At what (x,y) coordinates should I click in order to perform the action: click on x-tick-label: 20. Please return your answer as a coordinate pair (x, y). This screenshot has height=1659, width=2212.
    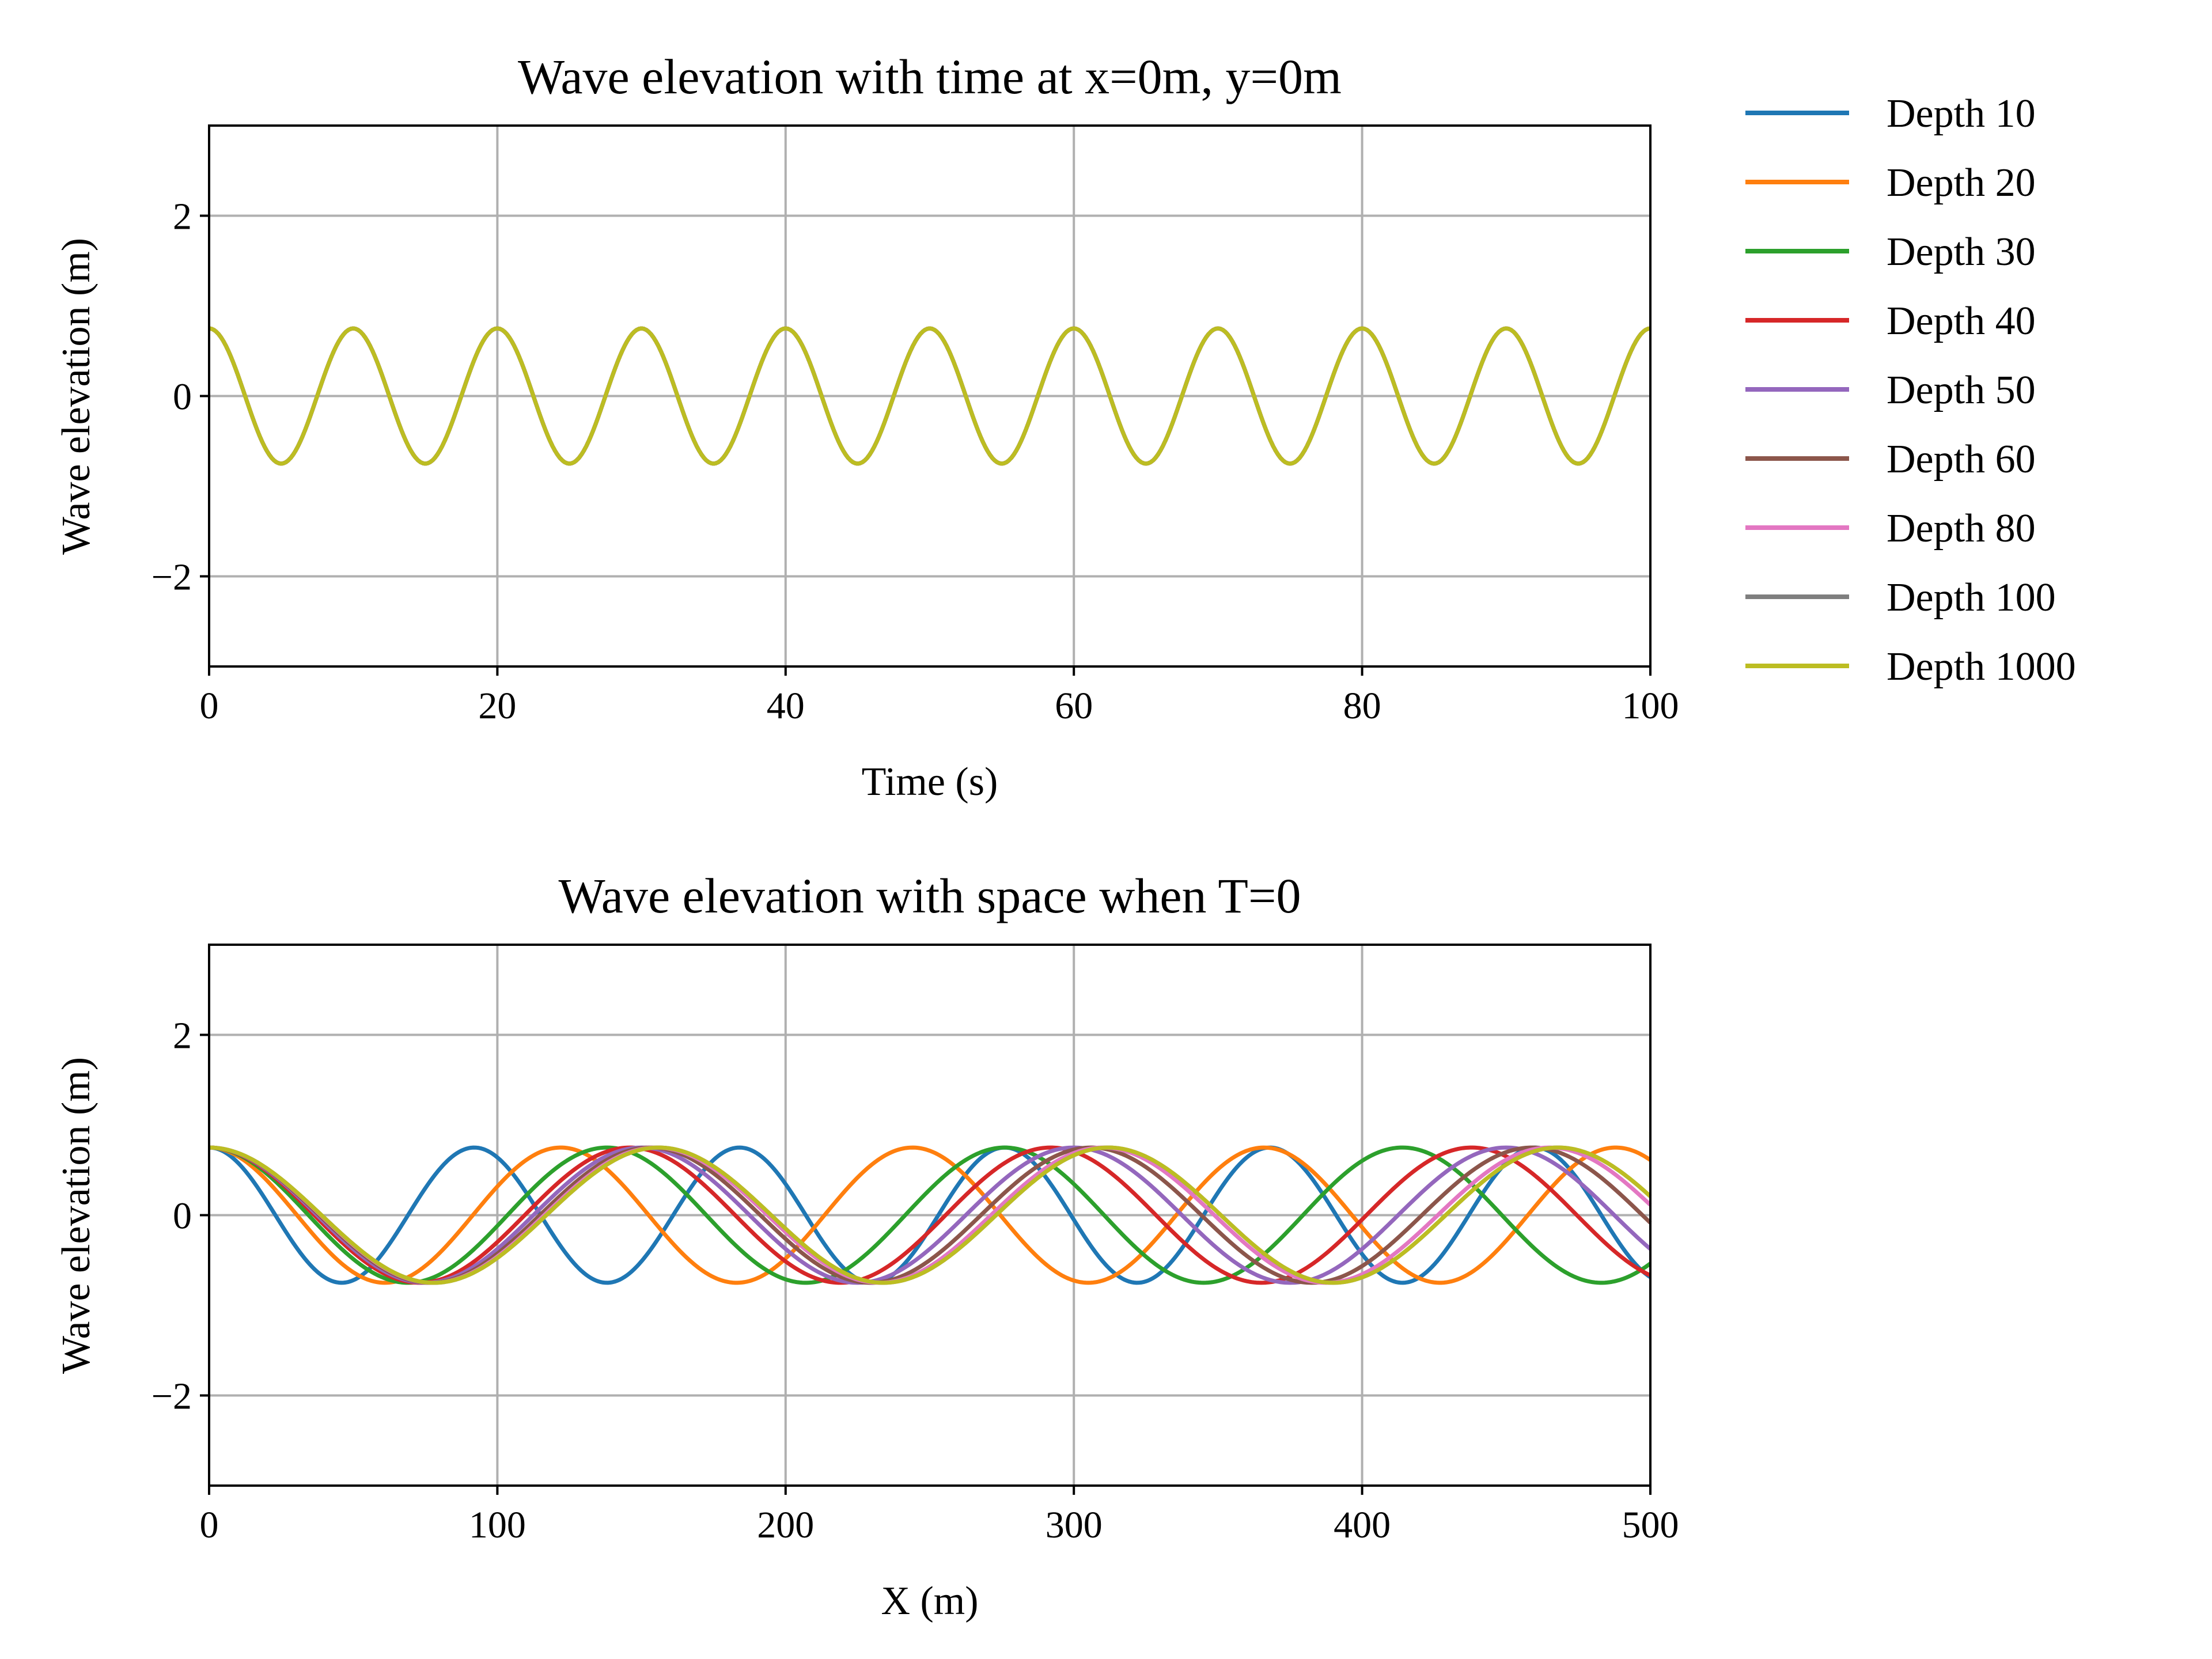
    Looking at the image, I should click on (497, 706).